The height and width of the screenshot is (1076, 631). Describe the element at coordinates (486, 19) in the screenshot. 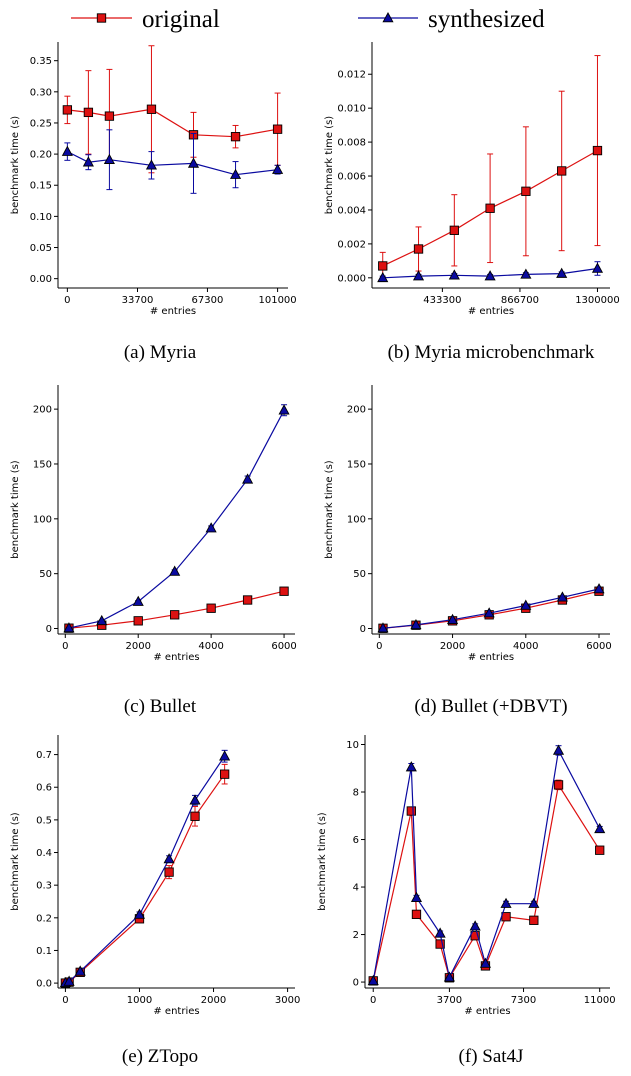

I see `legend-label: synthesized` at that location.